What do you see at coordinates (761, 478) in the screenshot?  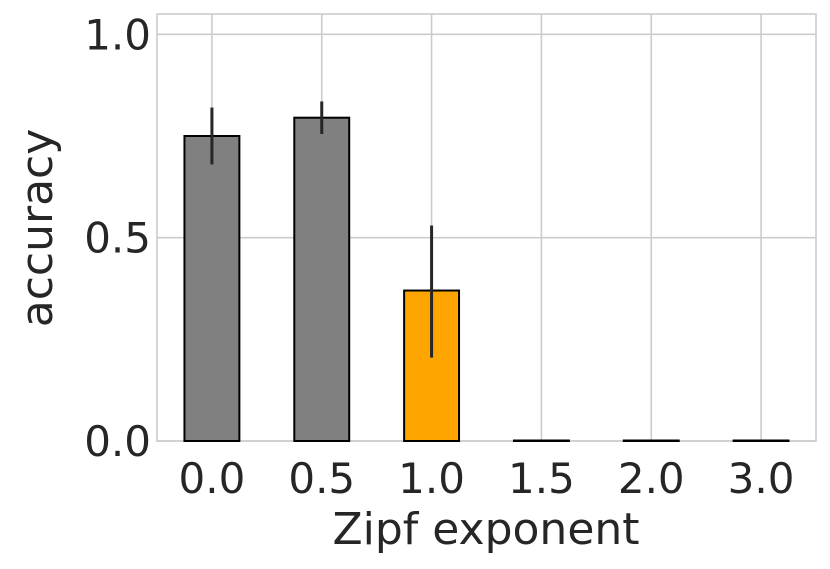 I see `x-tick-label: 3.0` at bounding box center [761, 478].